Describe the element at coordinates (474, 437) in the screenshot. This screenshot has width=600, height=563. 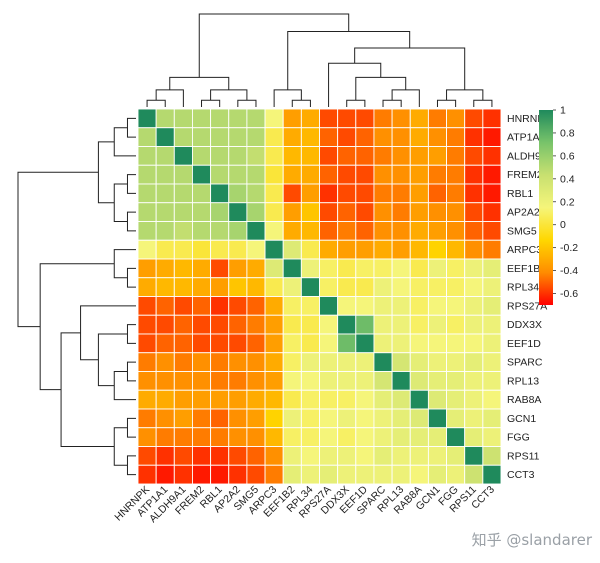
I see `heatmap-cell-FGG-RPS11` at that location.